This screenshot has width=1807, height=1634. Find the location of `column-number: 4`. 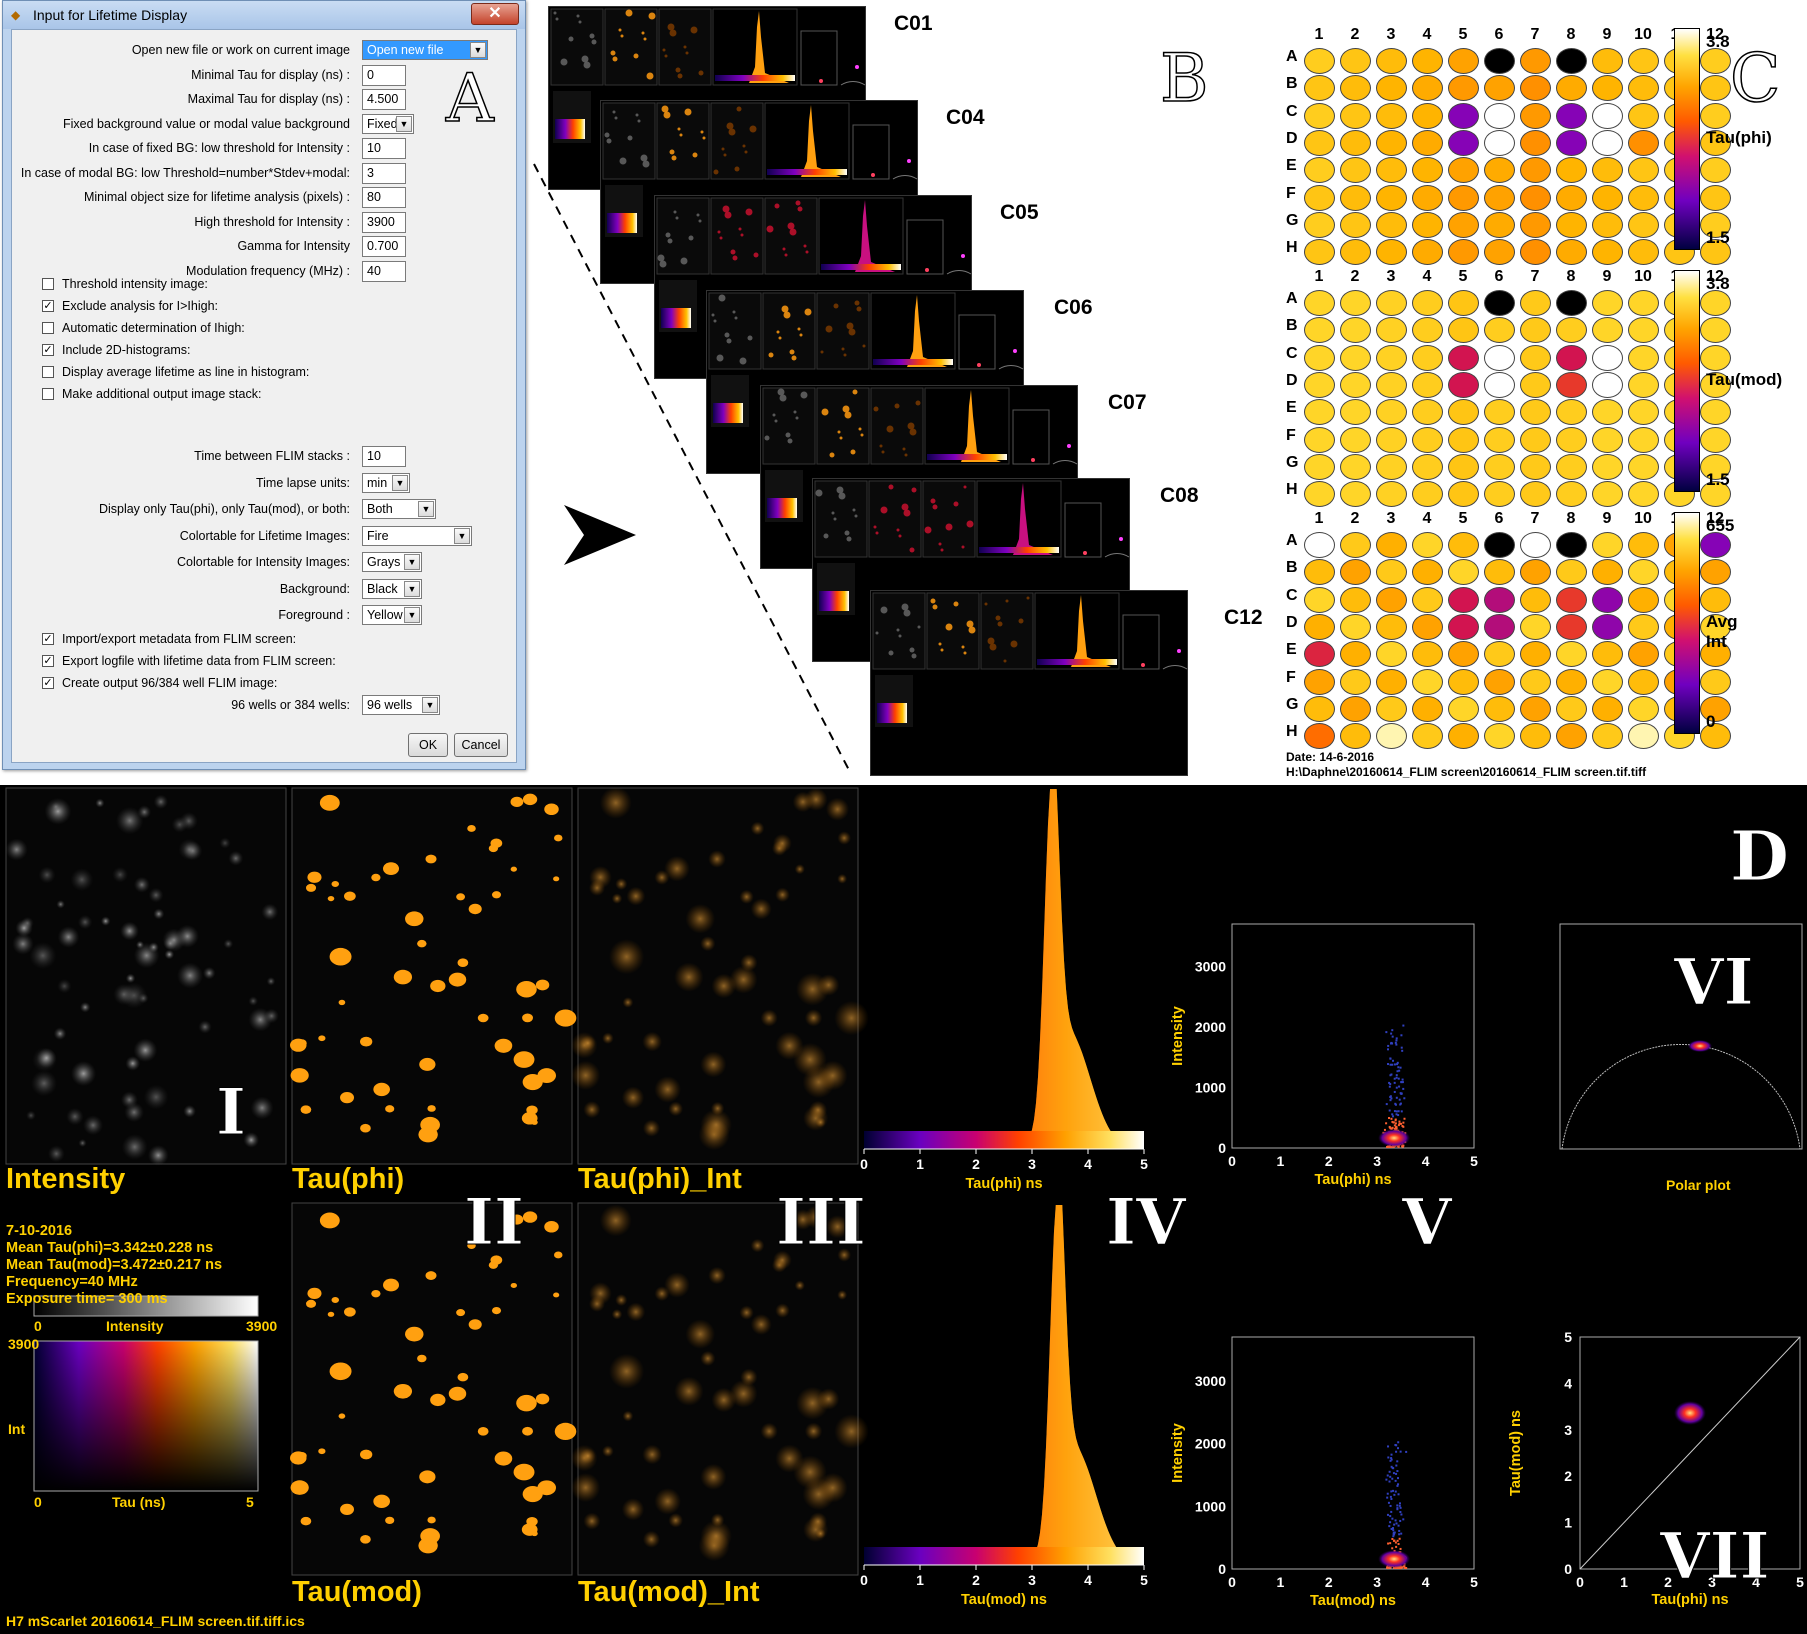

column-number: 4 is located at coordinates (1427, 518).